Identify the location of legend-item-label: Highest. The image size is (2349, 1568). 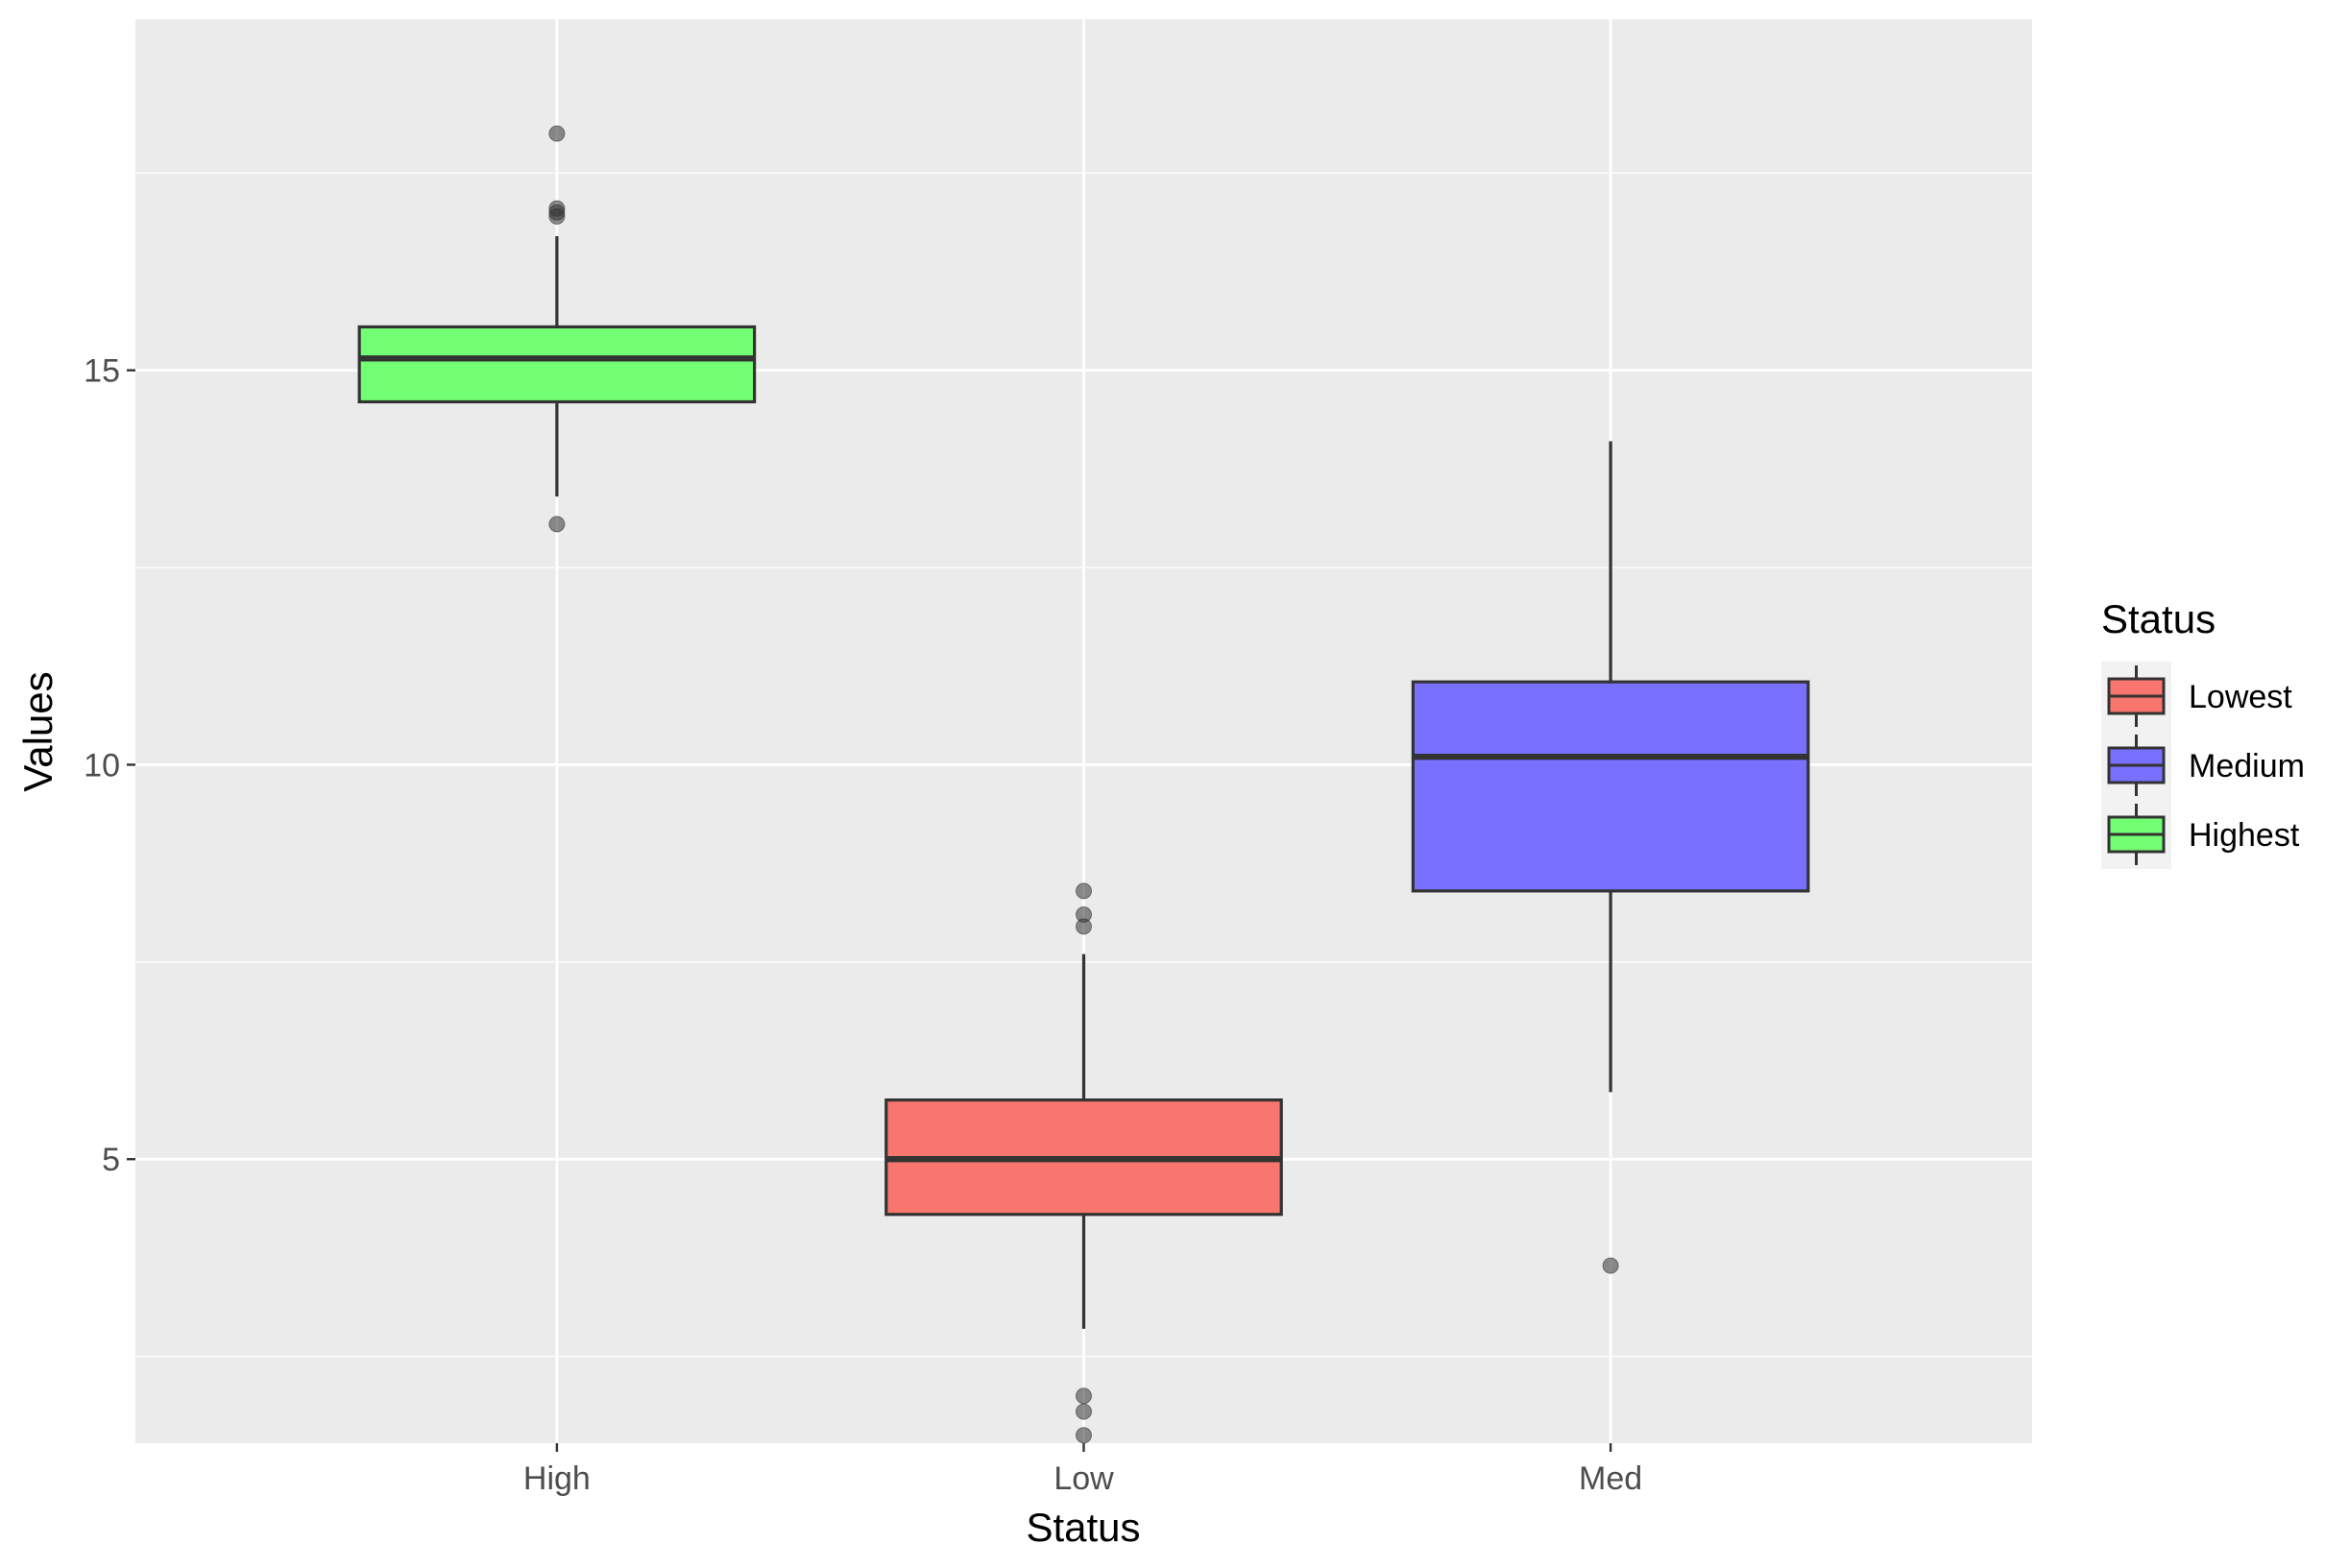
(2244, 835).